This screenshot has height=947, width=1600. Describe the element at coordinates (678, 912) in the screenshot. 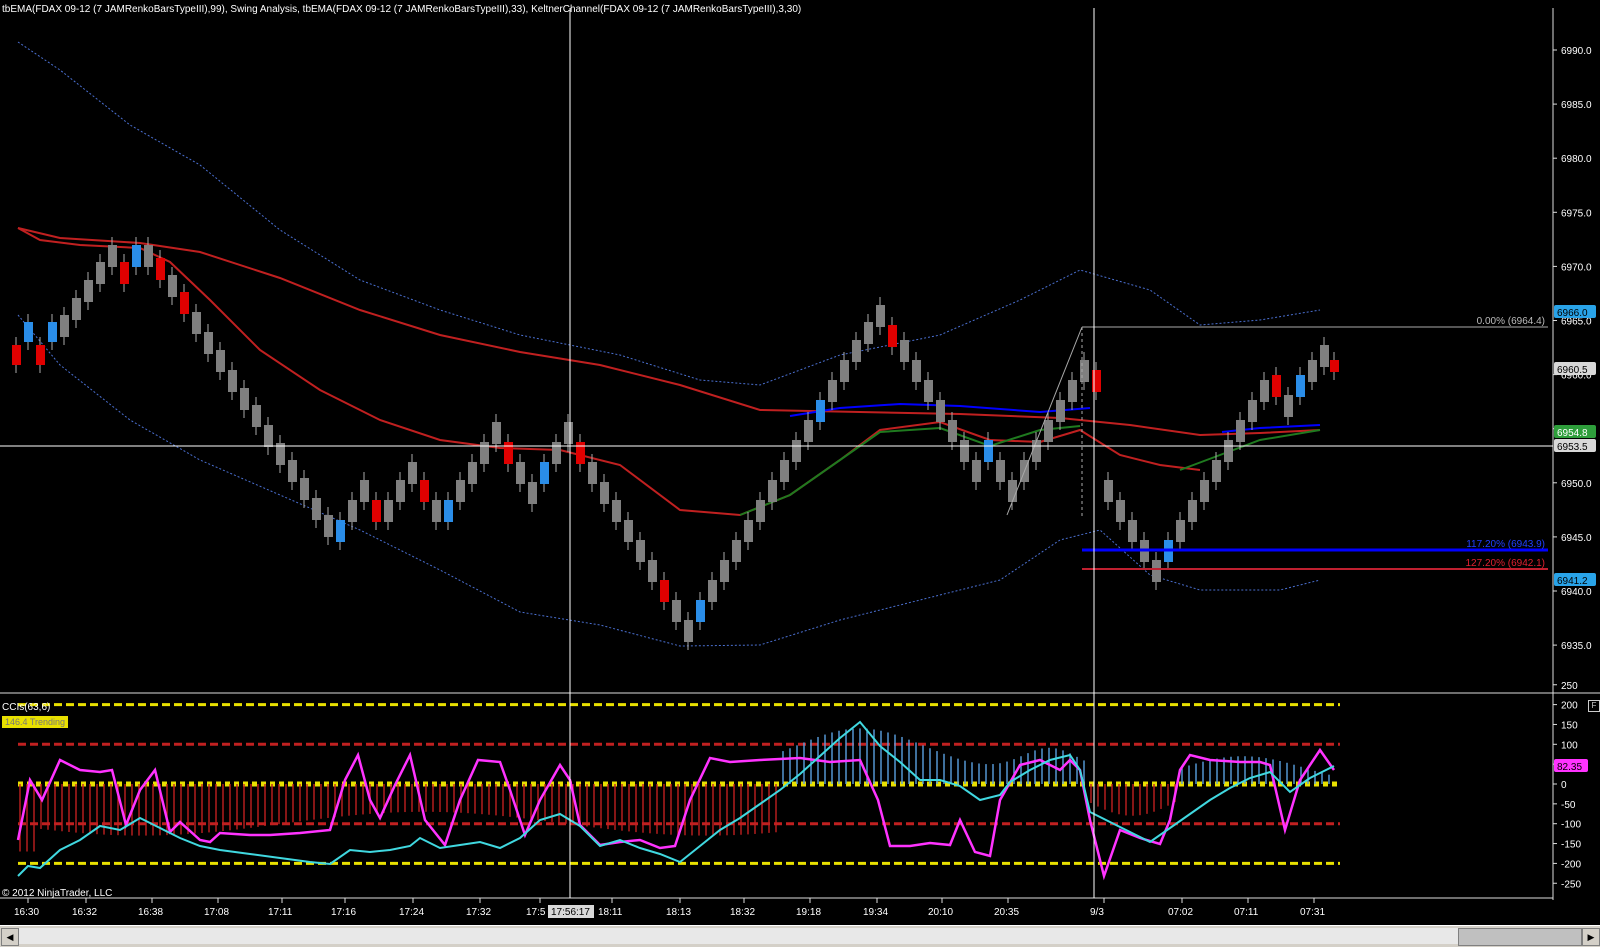

I see `time-tick-label: 18:13` at that location.